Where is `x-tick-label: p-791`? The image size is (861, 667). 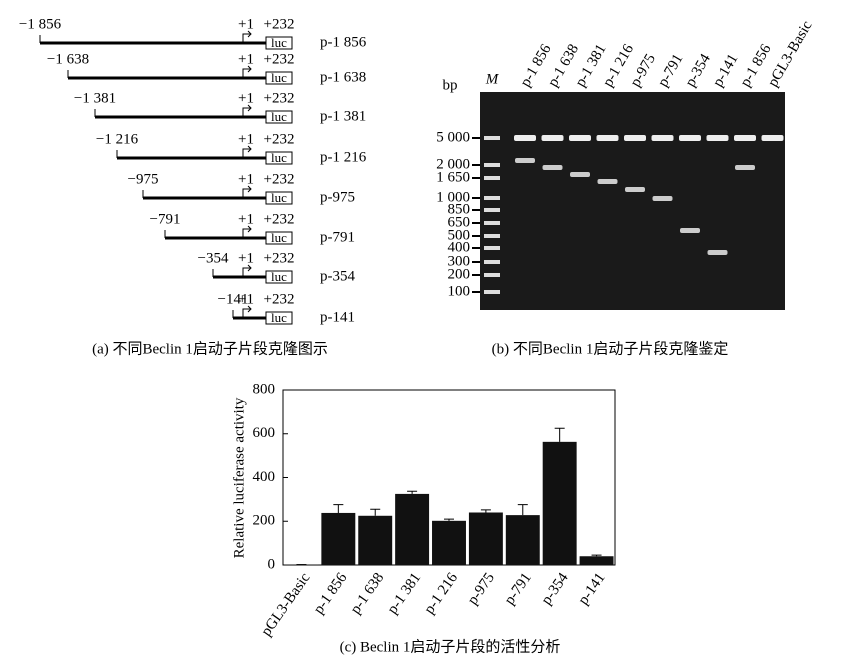
x-tick-label: p-791 is located at coordinates (518, 589).